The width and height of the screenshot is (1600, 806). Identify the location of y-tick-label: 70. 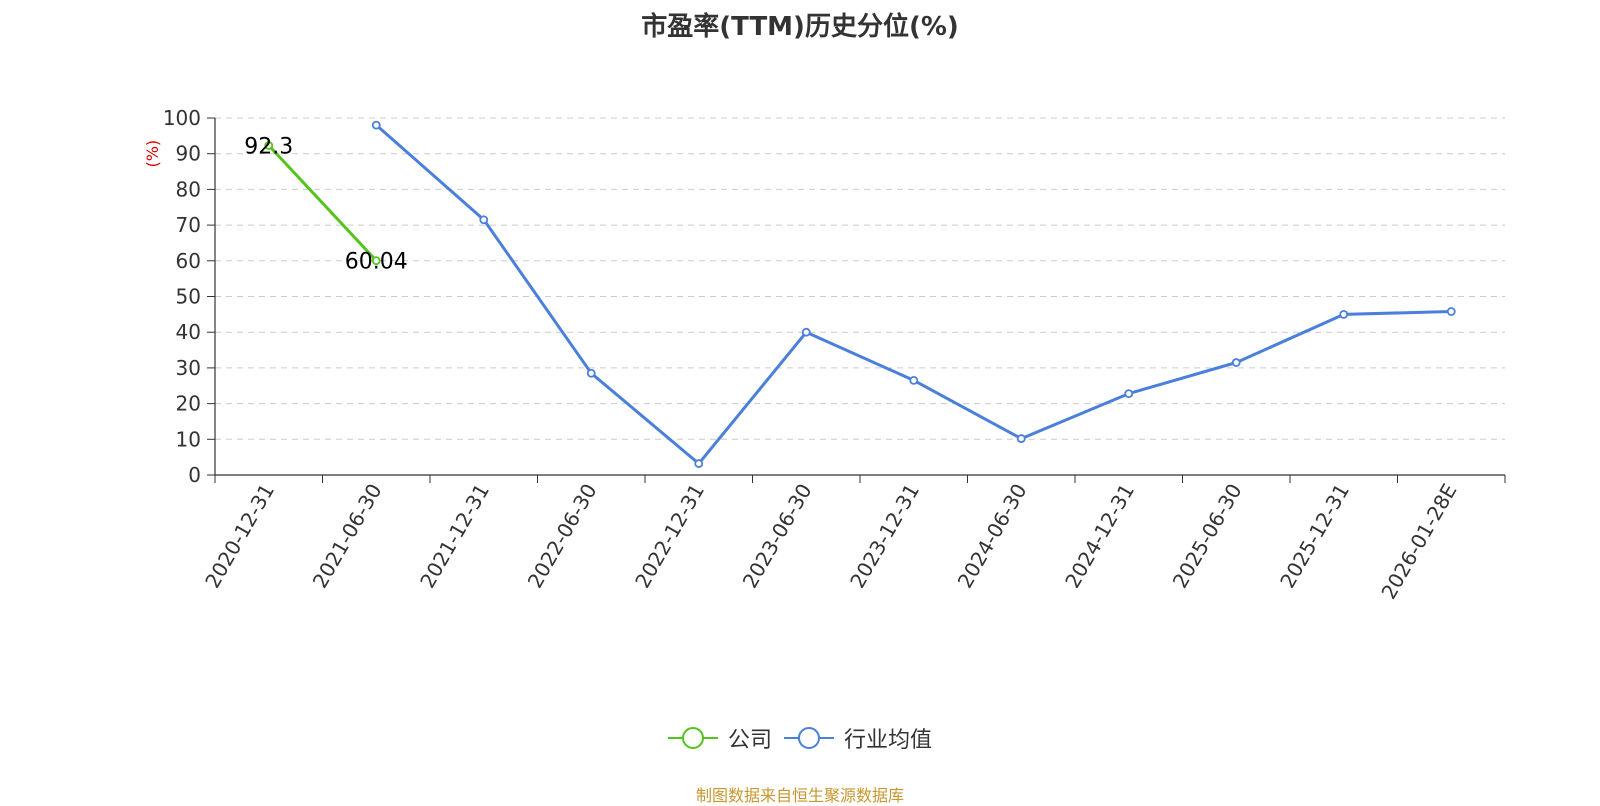
(188, 225).